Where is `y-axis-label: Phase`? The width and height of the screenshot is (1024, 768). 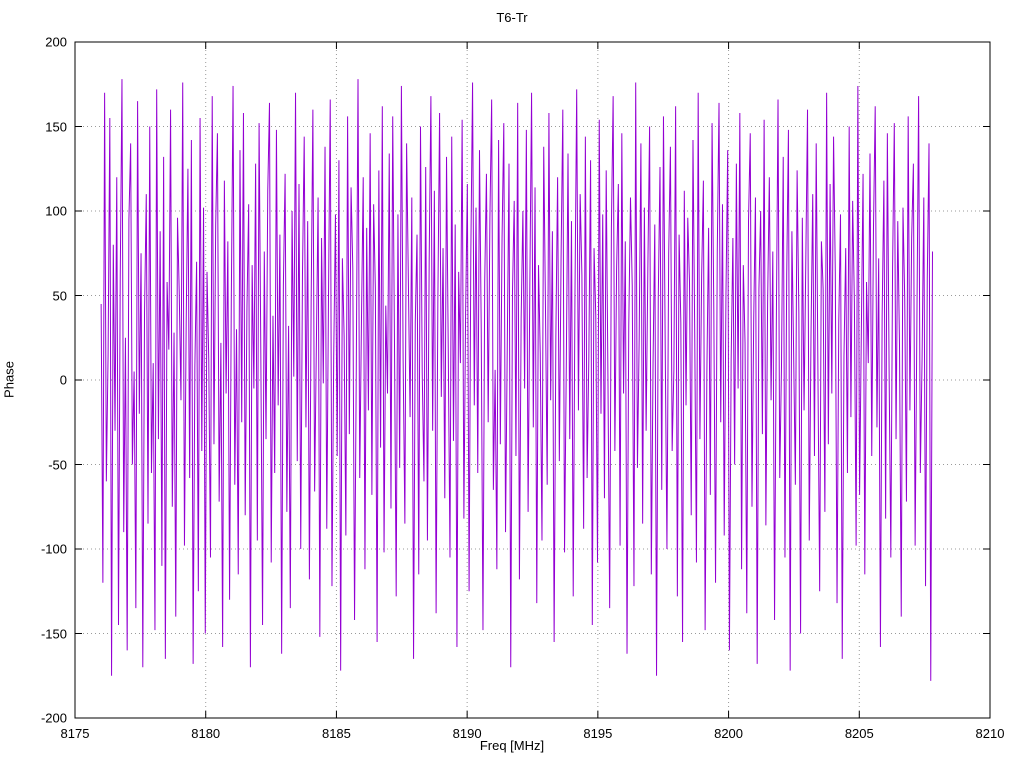
y-axis-label: Phase is located at coordinates (9, 379).